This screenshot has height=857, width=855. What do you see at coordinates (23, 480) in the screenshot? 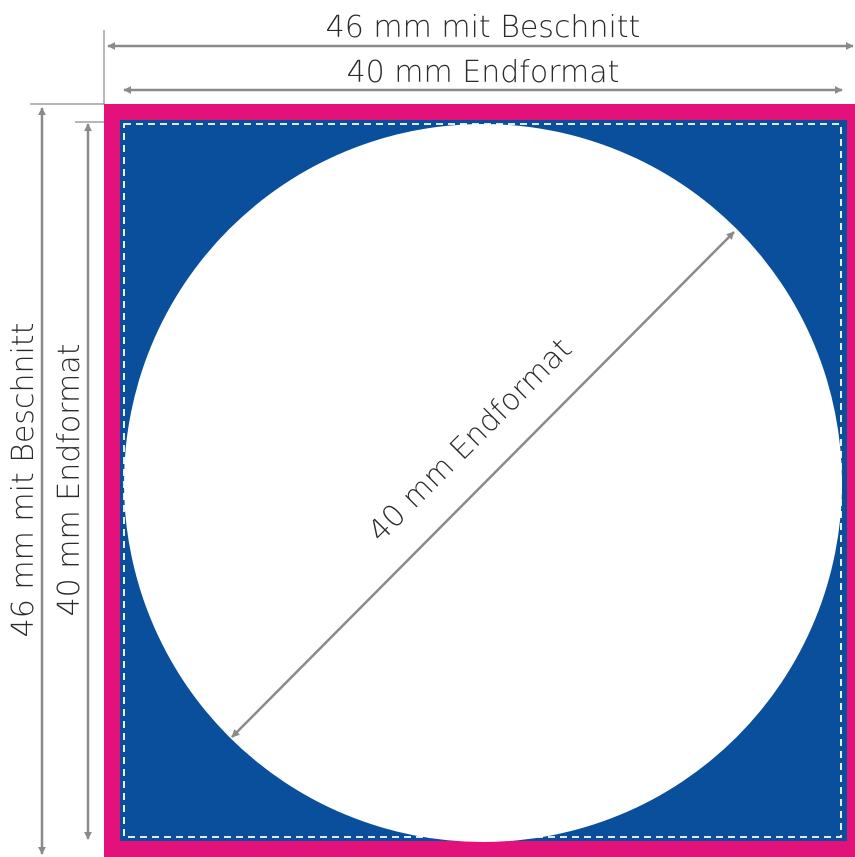
I see `dimension-label-left-bleed: 46 mm mit Beschnitt` at bounding box center [23, 480].